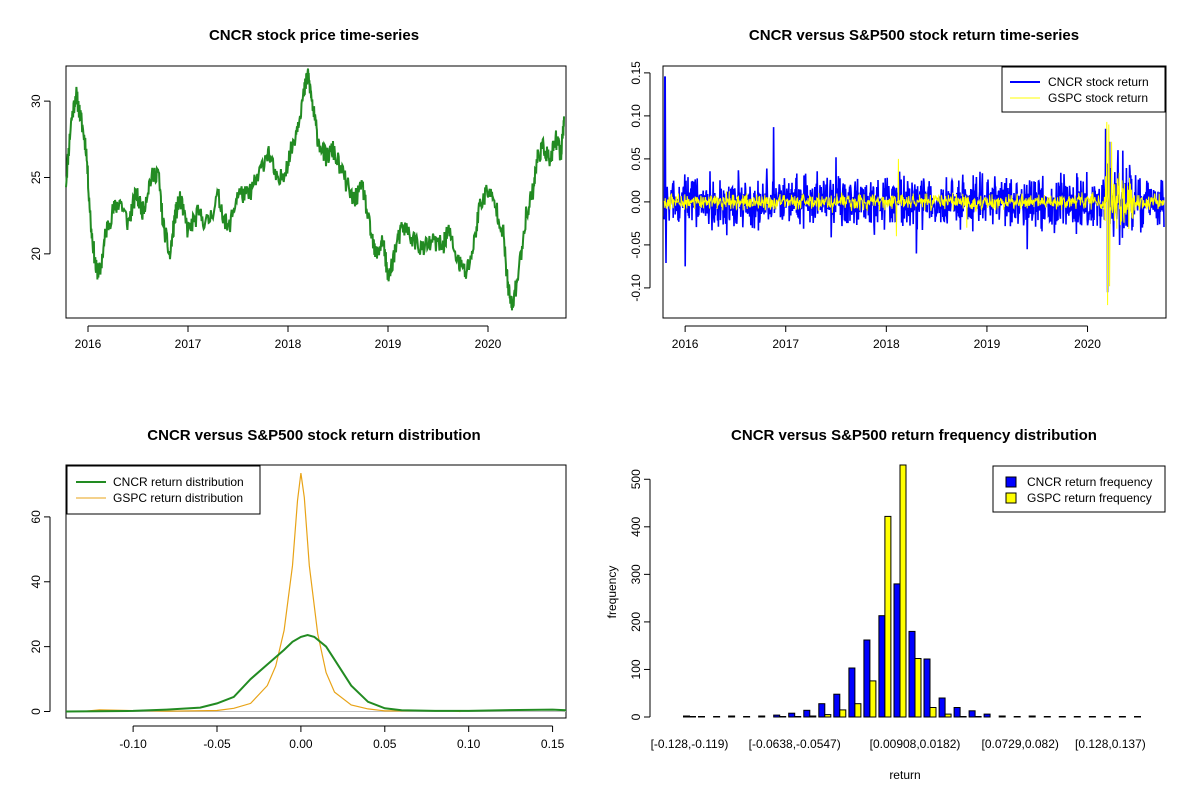 The image size is (1200, 800). What do you see at coordinates (1019, 744) in the screenshot?
I see `x-tick-label: [0.0729,0.082)` at bounding box center [1019, 744].